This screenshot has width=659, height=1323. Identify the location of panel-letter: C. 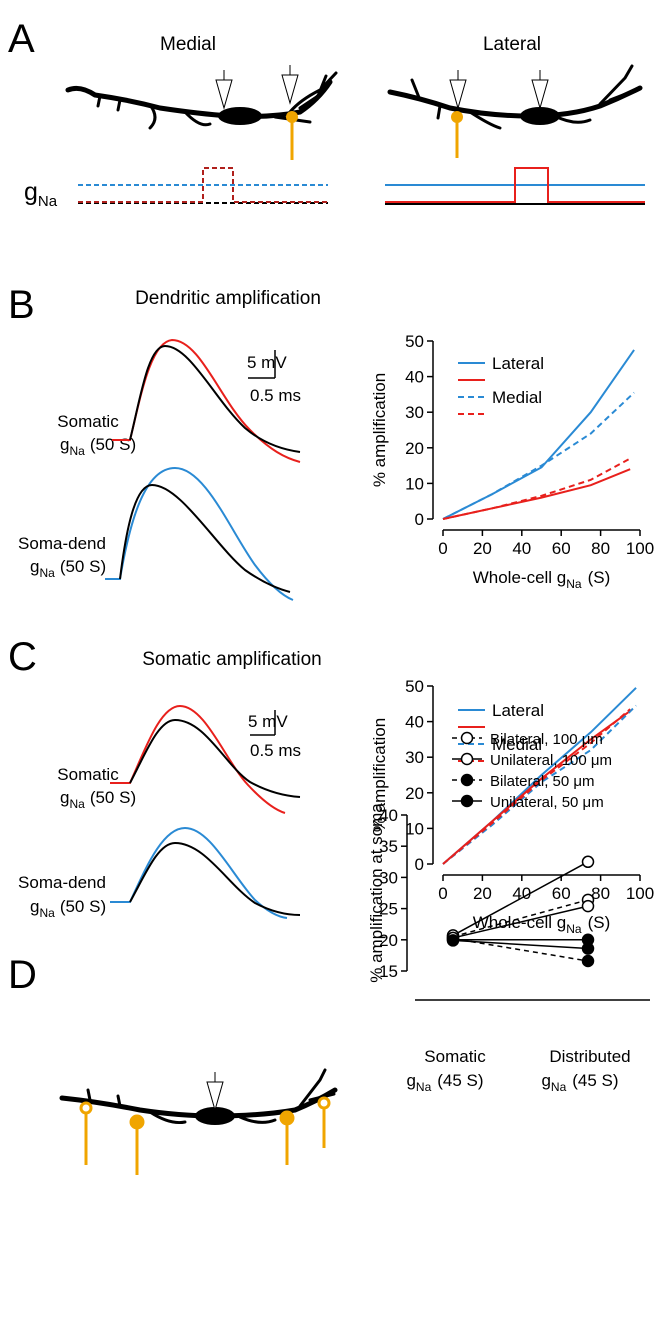
(22, 657).